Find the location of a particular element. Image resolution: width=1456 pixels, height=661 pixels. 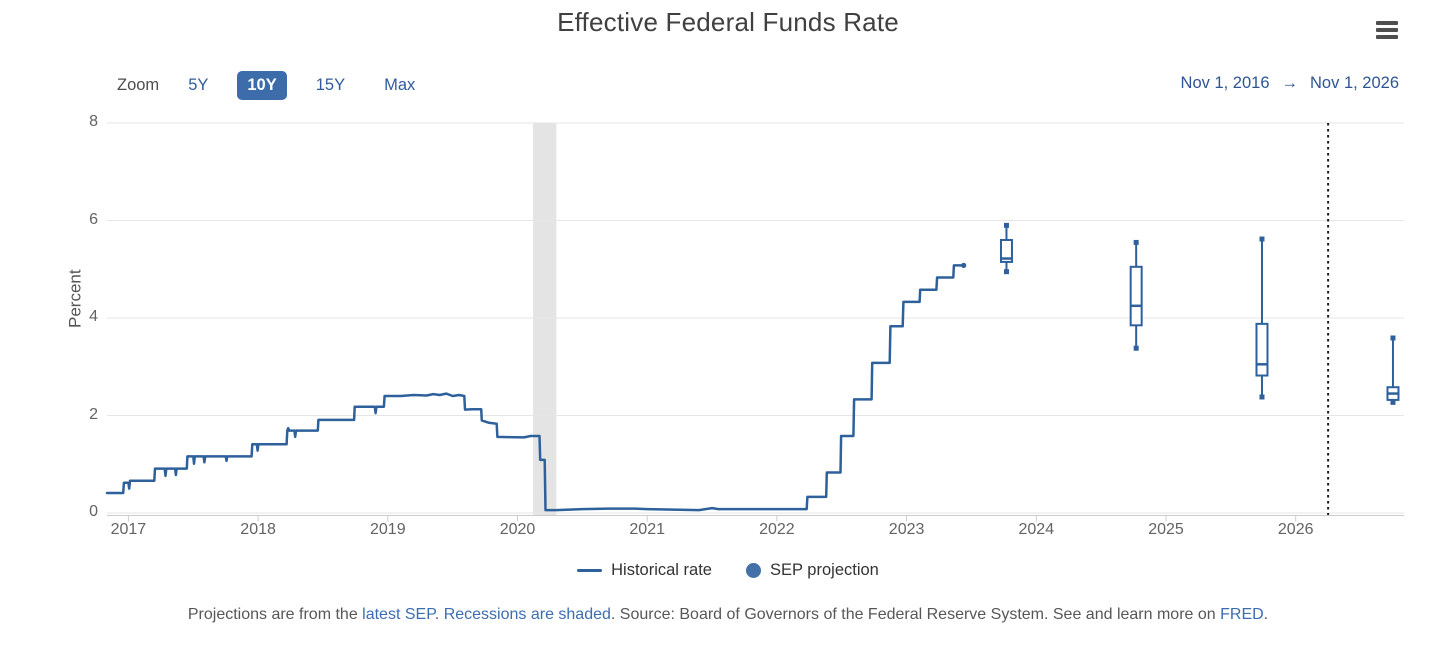

legend-item-historical-rate: Historical rate is located at coordinates (644, 570).